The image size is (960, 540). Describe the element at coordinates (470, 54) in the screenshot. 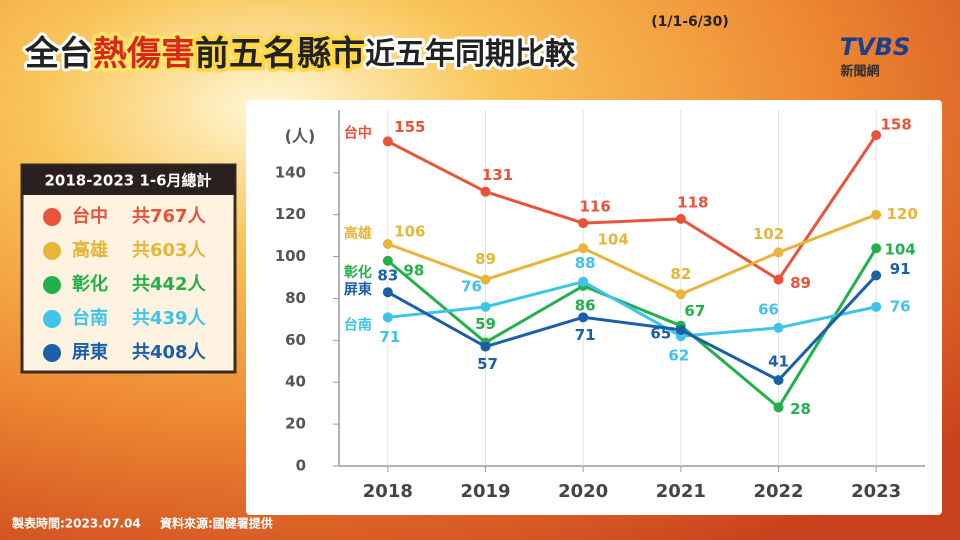

I see `title-part: 近五年同期比較` at that location.